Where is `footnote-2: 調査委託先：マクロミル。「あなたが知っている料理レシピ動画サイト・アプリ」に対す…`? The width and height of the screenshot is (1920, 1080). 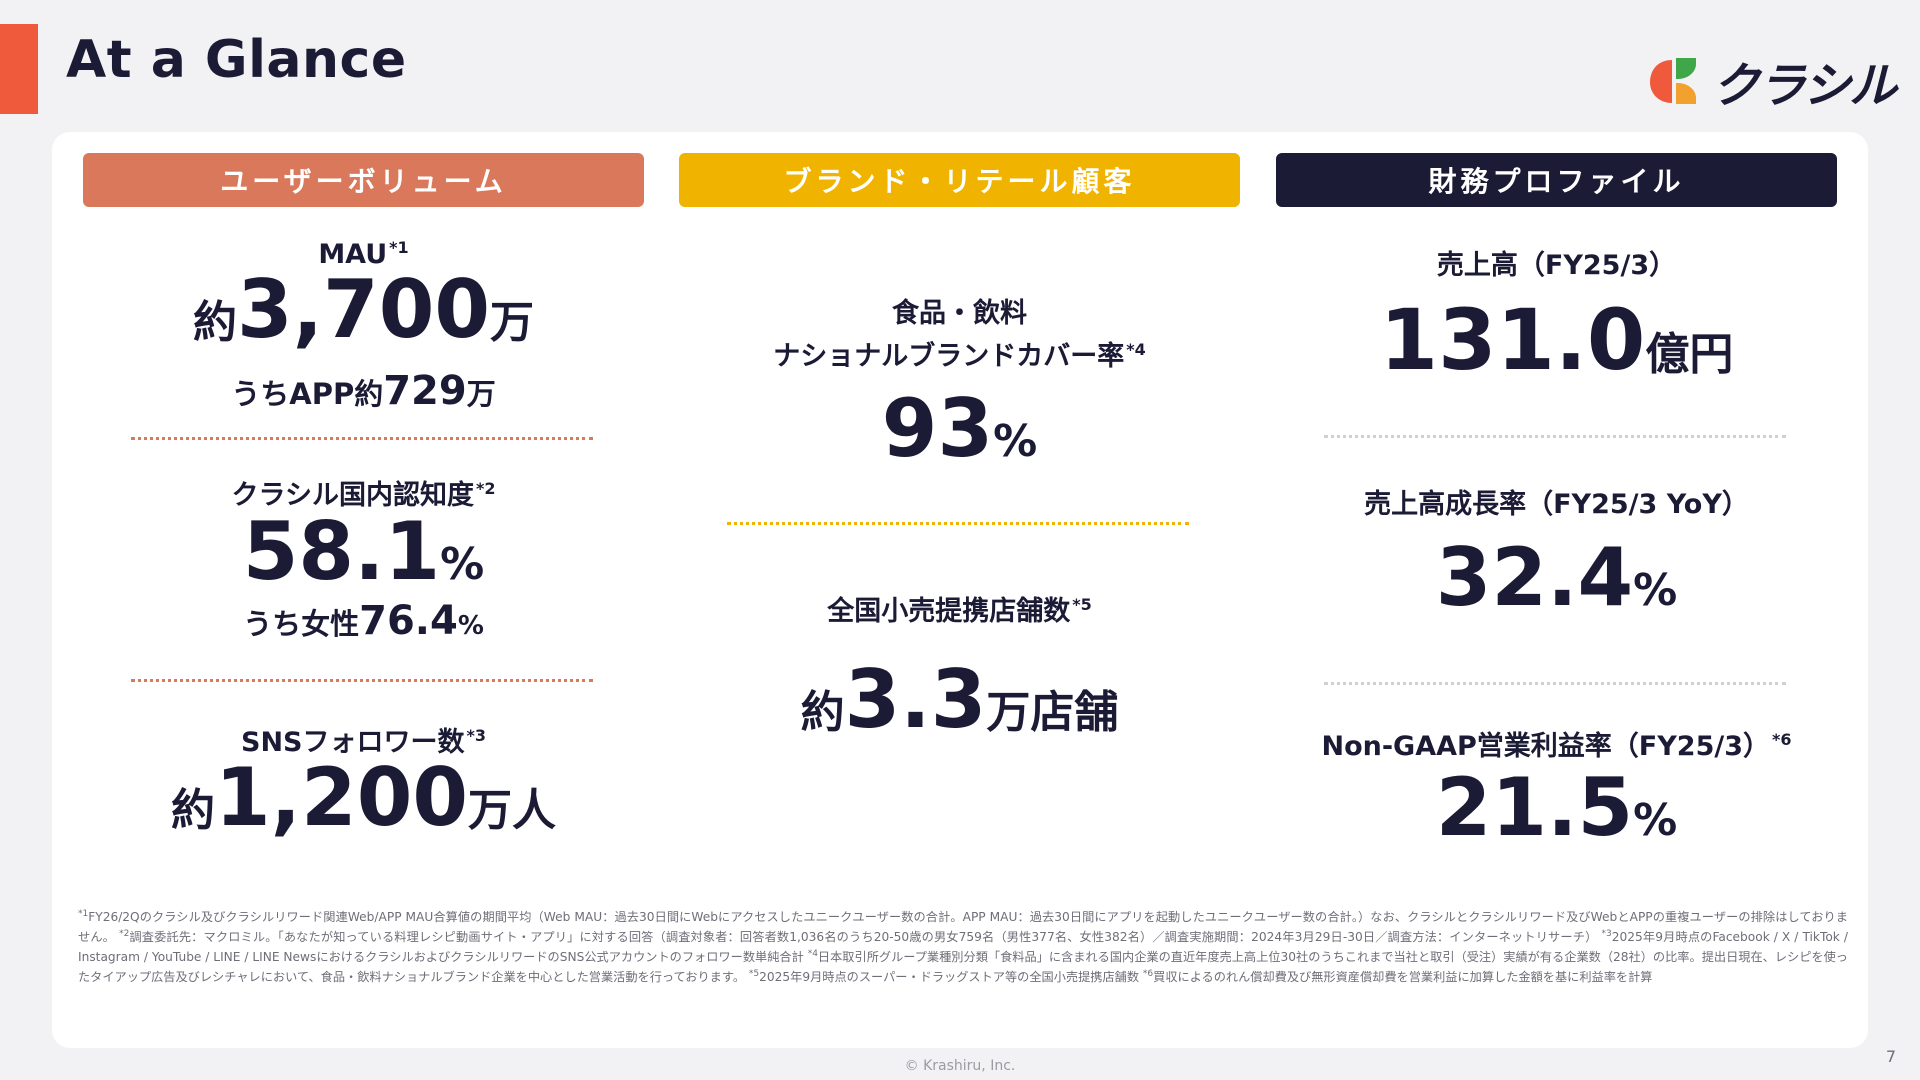 footnote-2: 調査委託先：マクロミル。「あなたが知っている料理レシピ動画サイト・アプリ」に対す… is located at coordinates (863, 937).